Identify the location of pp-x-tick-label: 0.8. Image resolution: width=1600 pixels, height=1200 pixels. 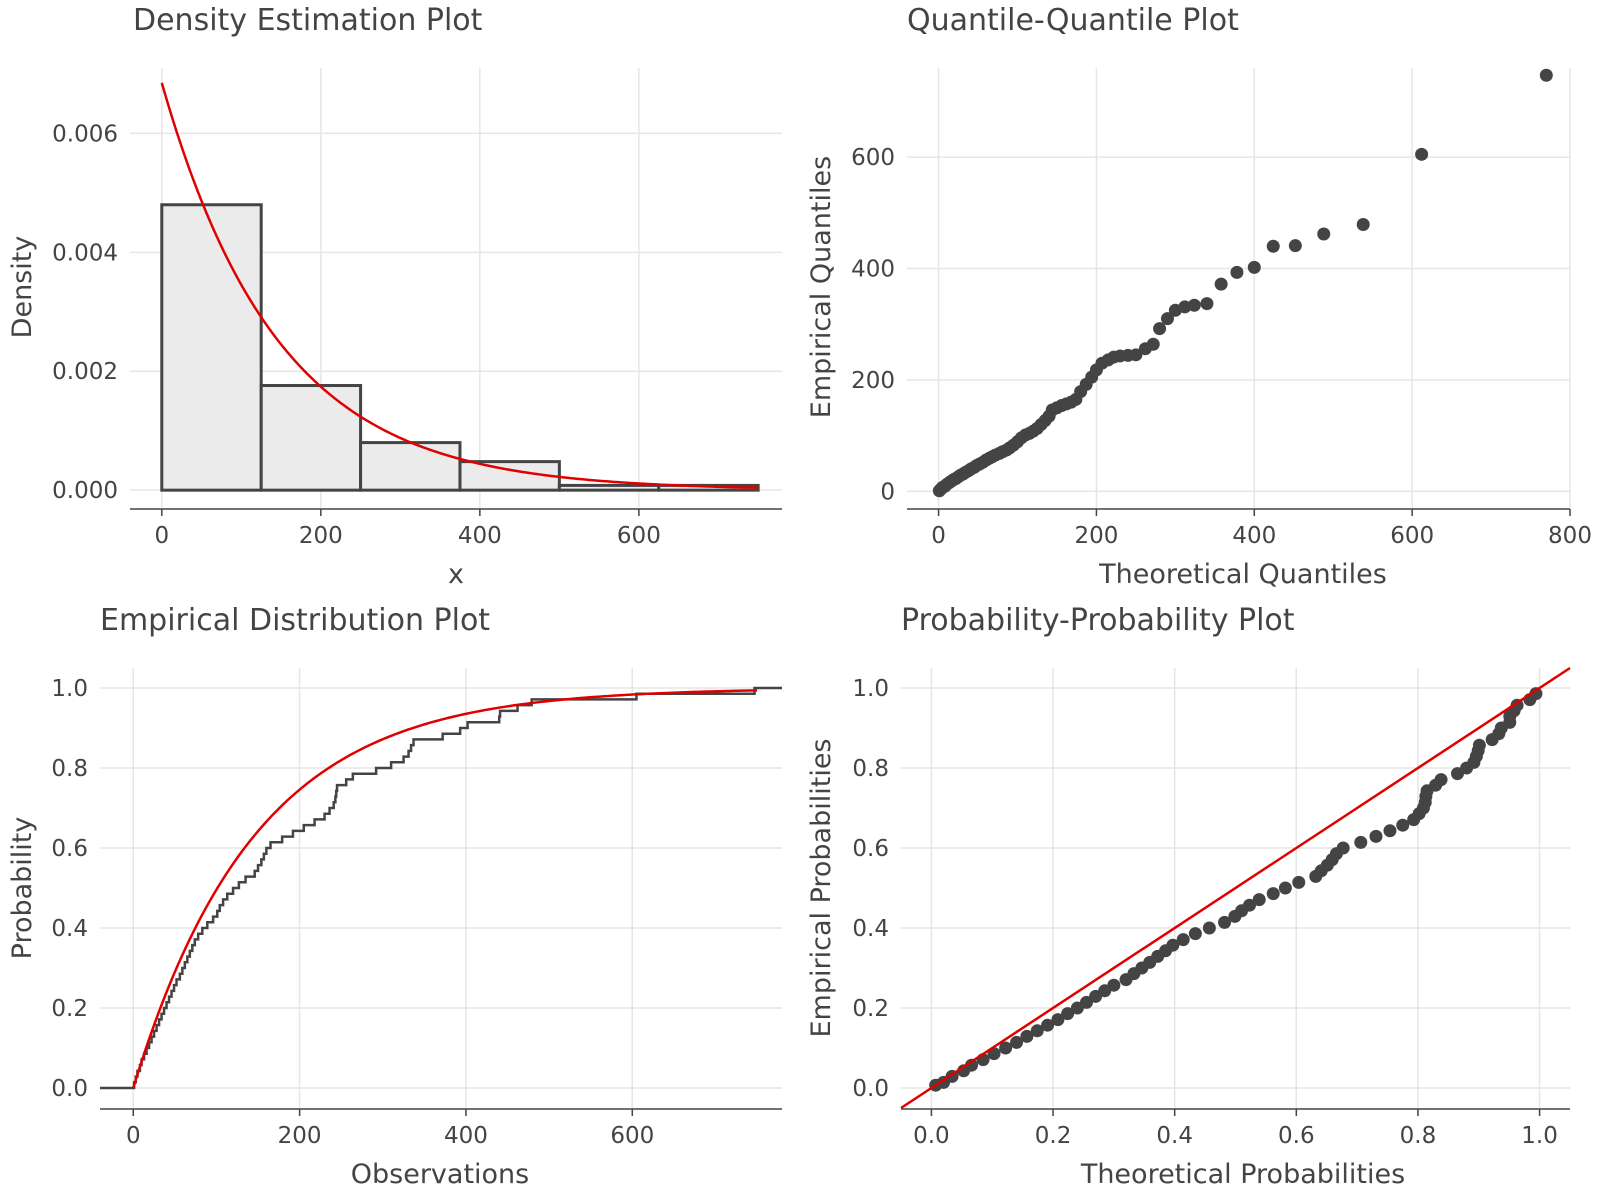
(1418, 1136).